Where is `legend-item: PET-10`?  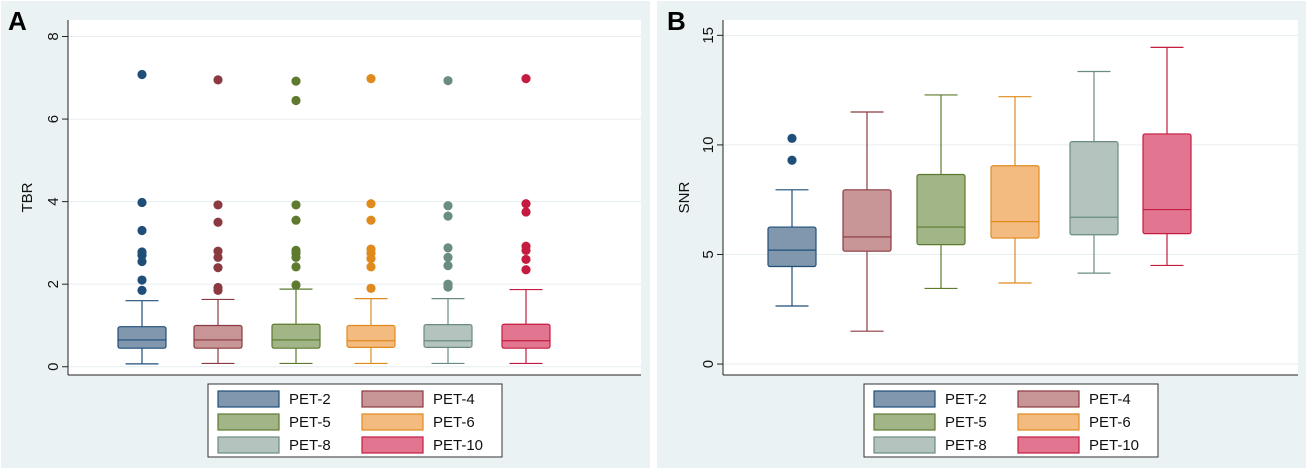
legend-item: PET-10 is located at coordinates (422, 445).